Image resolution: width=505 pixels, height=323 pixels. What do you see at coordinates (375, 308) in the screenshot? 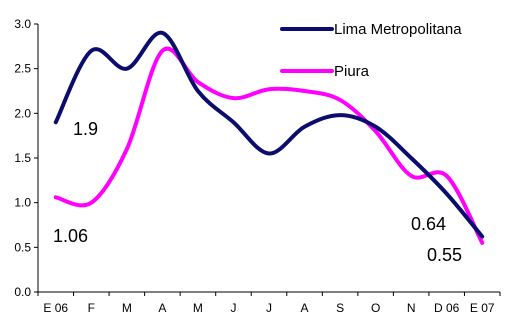
I see `x-tick-label: O` at bounding box center [375, 308].